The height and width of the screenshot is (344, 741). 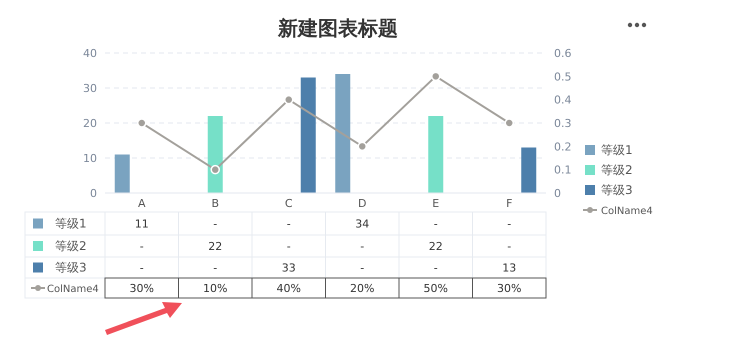 What do you see at coordinates (617, 170) in the screenshot?
I see `text: 等级2` at bounding box center [617, 170].